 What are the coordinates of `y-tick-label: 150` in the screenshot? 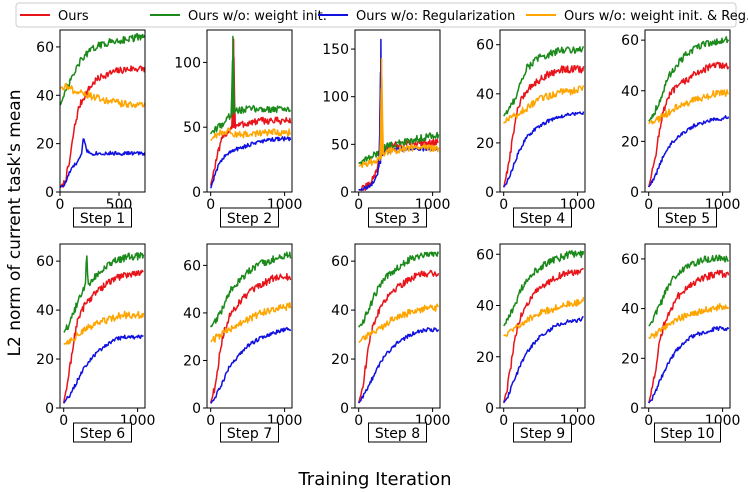 It's located at (335, 50).